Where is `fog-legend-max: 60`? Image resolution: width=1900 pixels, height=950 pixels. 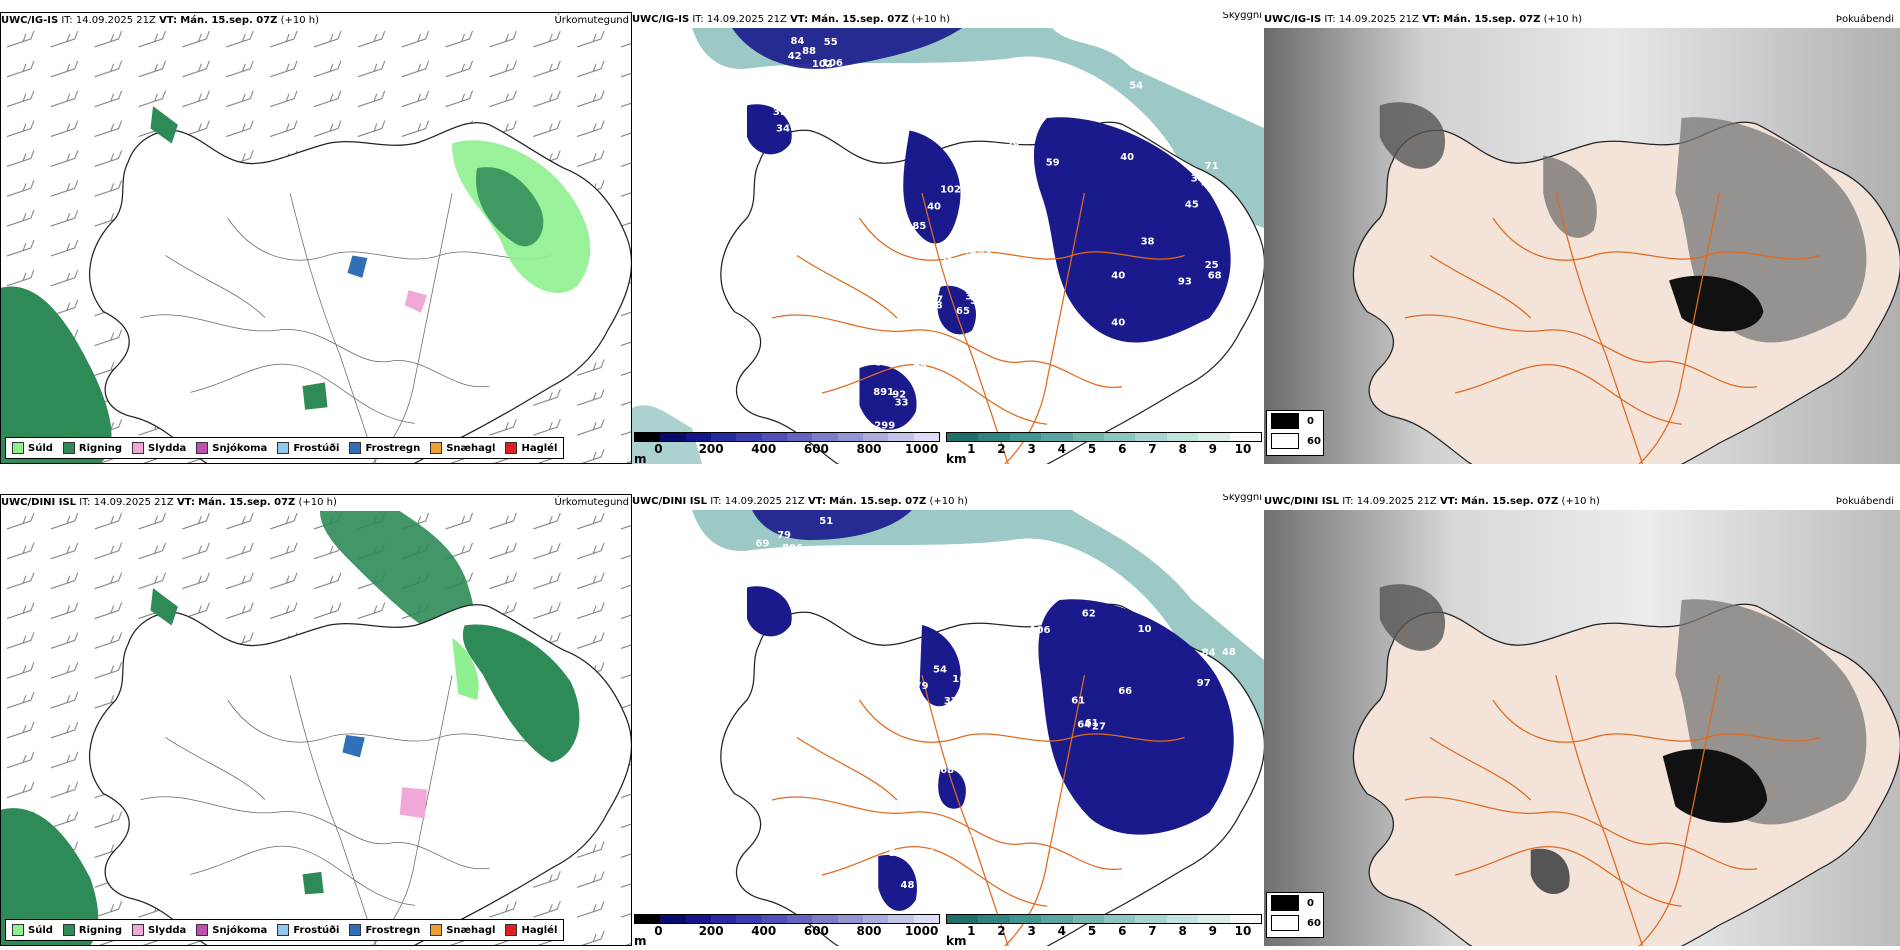
fog-legend-max: 60 is located at coordinates (1314, 441).